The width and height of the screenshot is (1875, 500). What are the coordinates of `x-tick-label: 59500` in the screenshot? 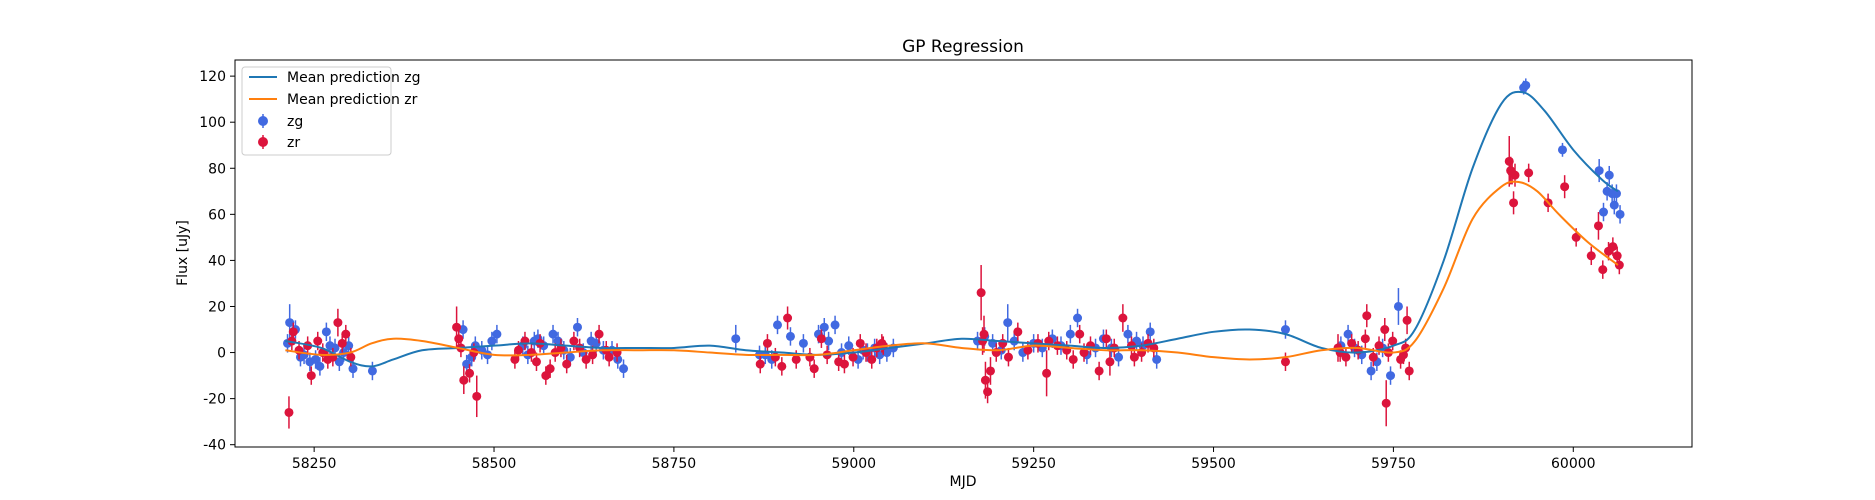 It's located at (1213, 464).